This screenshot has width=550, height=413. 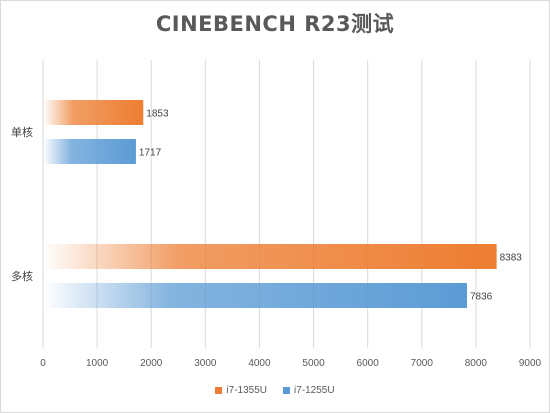 I want to click on legend-item-series-1: i7-1355U, so click(x=241, y=390).